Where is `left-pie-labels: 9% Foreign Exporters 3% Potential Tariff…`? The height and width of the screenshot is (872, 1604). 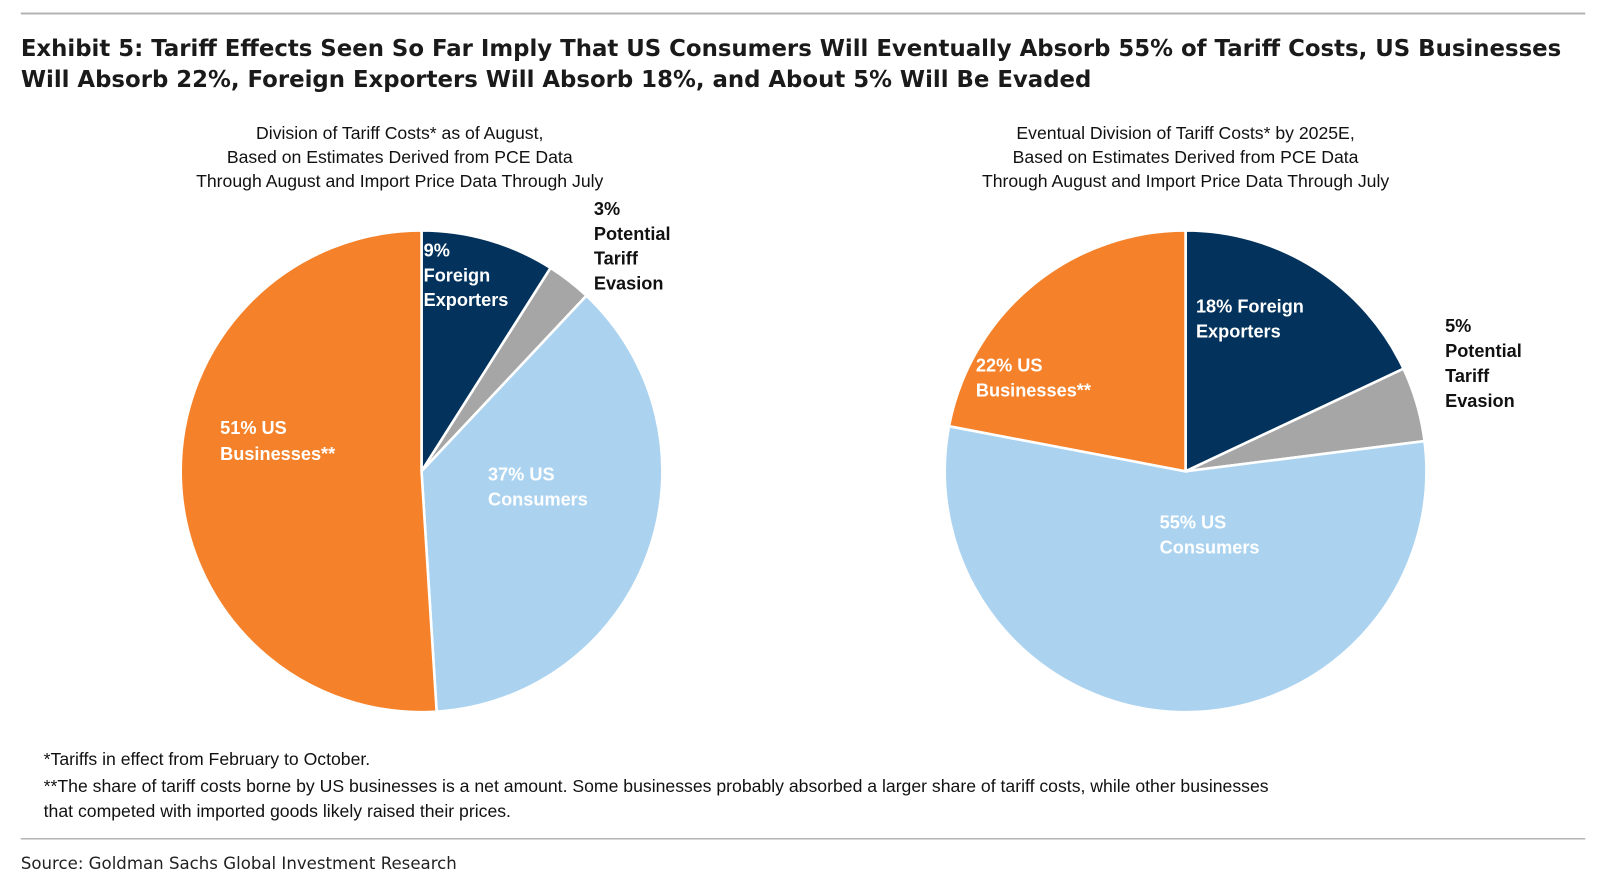
left-pie-labels: 9% Foreign Exporters 3% Potential Tariff… is located at coordinates (448, 354).